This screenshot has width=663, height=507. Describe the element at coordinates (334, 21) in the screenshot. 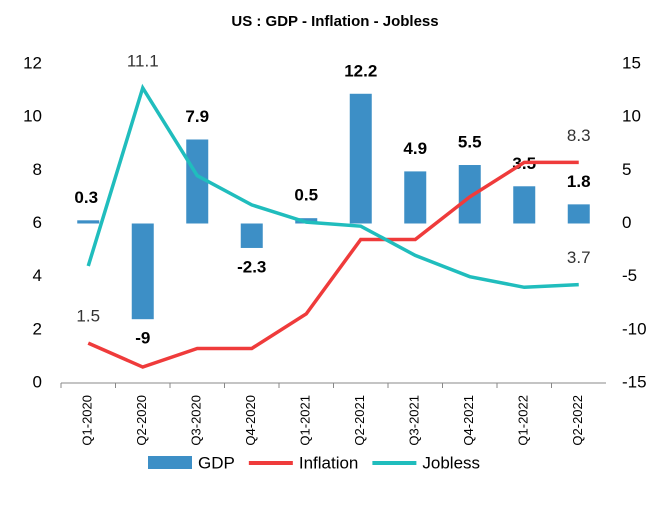

I see `chart-title: US : GDP - Inflation - Jobless` at that location.